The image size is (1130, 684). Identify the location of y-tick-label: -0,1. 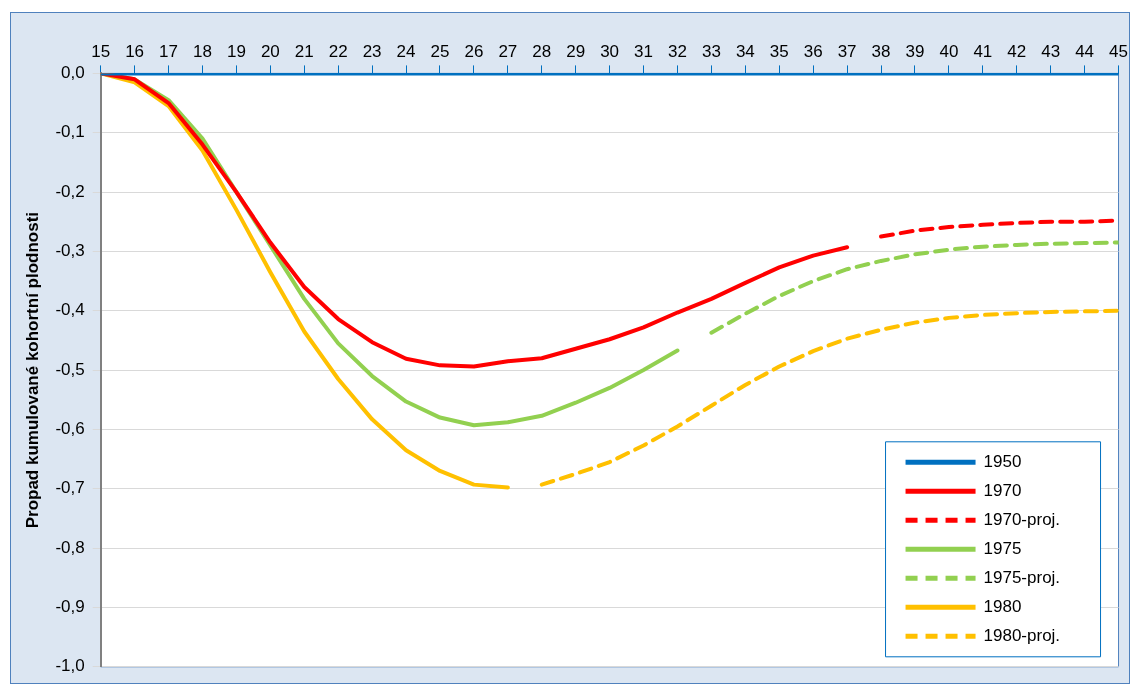
(70, 132).